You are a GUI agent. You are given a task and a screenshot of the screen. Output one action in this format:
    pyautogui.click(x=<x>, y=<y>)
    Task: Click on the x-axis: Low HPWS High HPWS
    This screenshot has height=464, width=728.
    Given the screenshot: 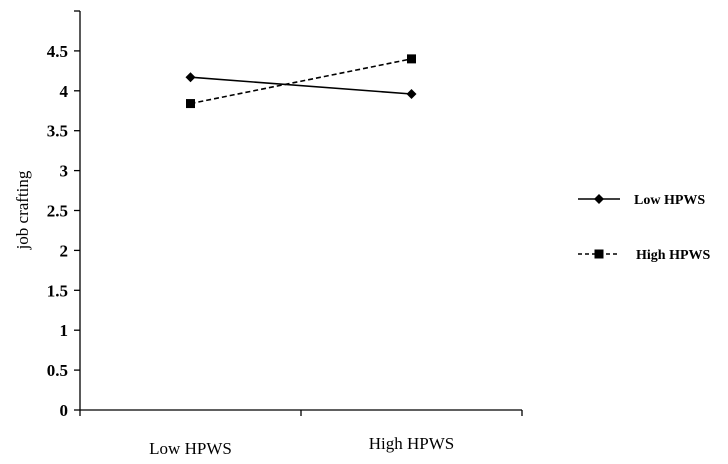 What is the action you would take?
    pyautogui.click(x=301, y=433)
    